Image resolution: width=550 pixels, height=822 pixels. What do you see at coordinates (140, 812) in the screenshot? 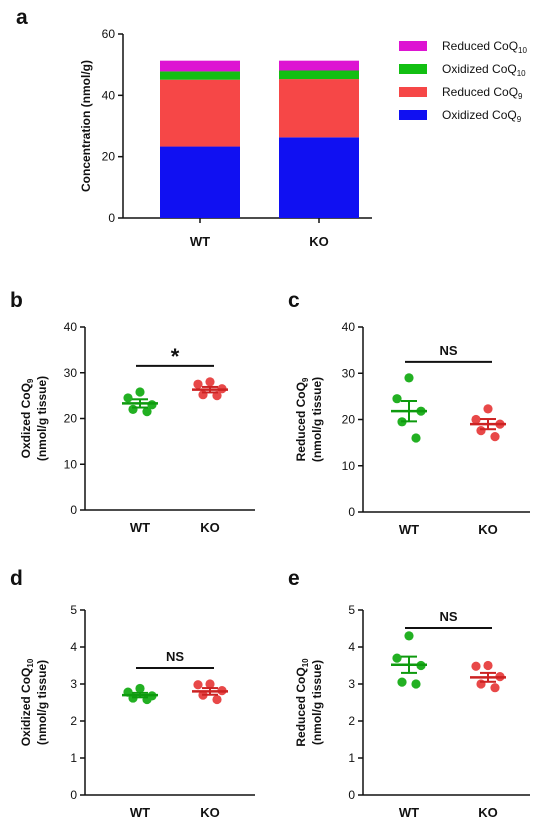
I see `panel-d-category-label: WT` at bounding box center [140, 812].